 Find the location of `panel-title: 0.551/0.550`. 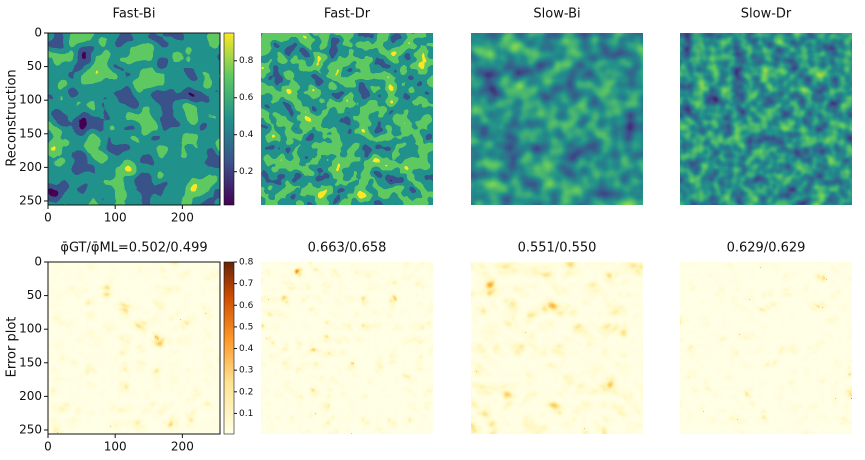

panel-title: 0.551/0.550 is located at coordinates (557, 248).